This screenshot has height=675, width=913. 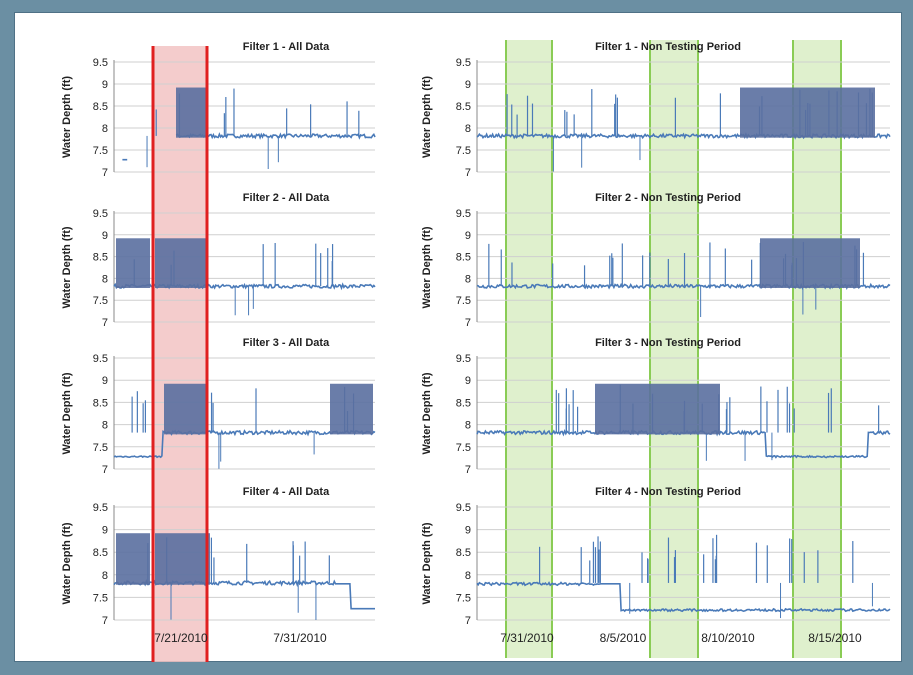 I want to click on x-tick-label: 8/5/2010, so click(x=623, y=638).